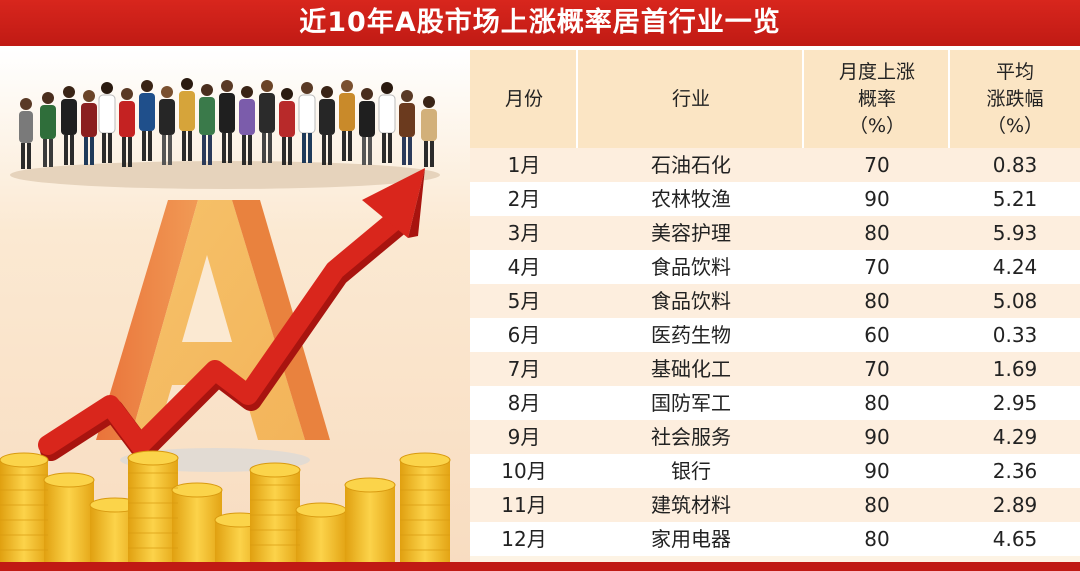 Image resolution: width=1080 pixels, height=571 pixels. What do you see at coordinates (877, 125) in the screenshot?
I see `header-probability-unit: （%）` at bounding box center [877, 125].